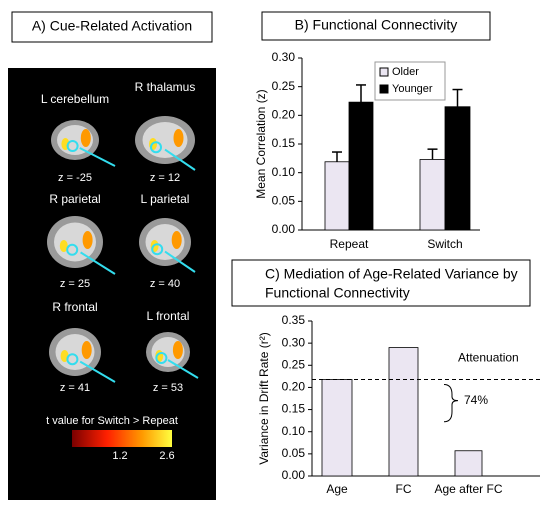 This screenshot has width=550, height=509. I want to click on colorbar, so click(122, 438).